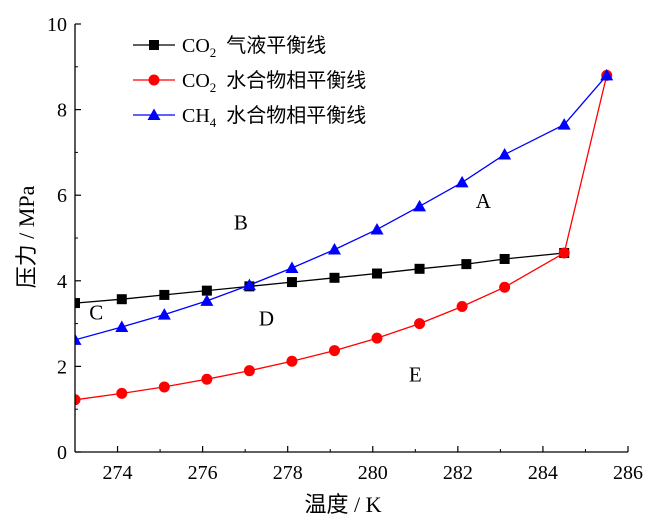 Image resolution: width=650 pixels, height=522 pixels. Describe the element at coordinates (274, 82) in the screenshot. I see `legend-label-1: CO2 水合物相平衡线` at that location.